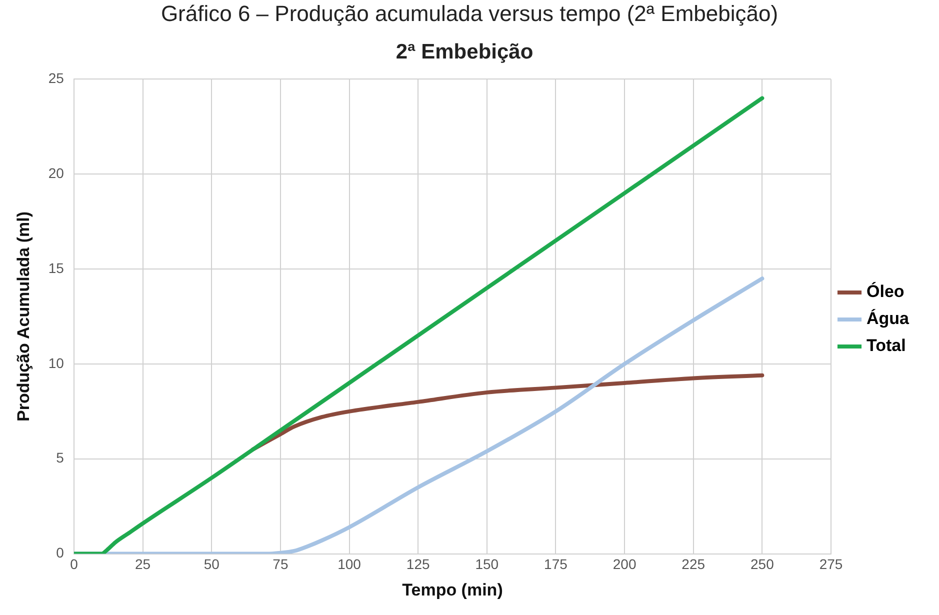  What do you see at coordinates (74, 564) in the screenshot?
I see `x-tick-label: 0` at bounding box center [74, 564].